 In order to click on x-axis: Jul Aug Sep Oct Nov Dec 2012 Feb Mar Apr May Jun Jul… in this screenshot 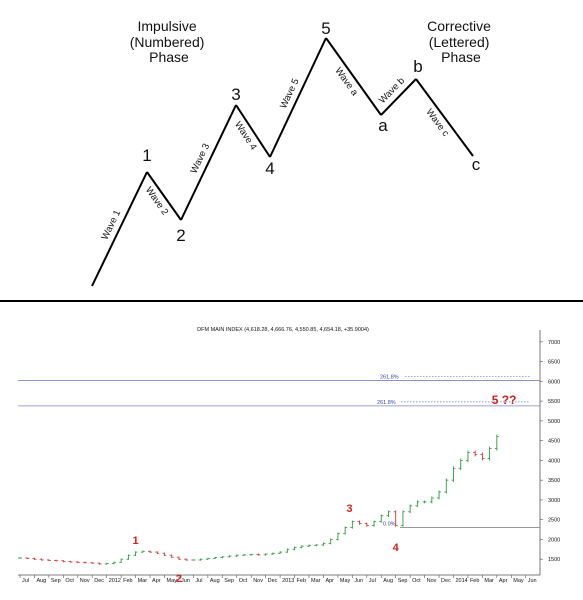, I will do `click(278, 579)`.